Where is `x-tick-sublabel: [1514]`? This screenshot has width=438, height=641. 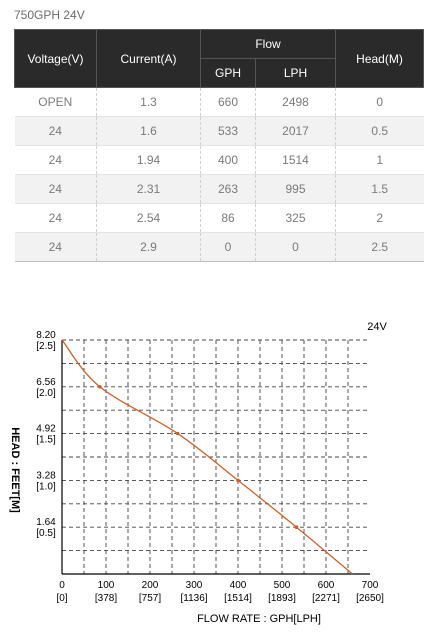
x-tick-sublabel: [1514] is located at coordinates (238, 598).